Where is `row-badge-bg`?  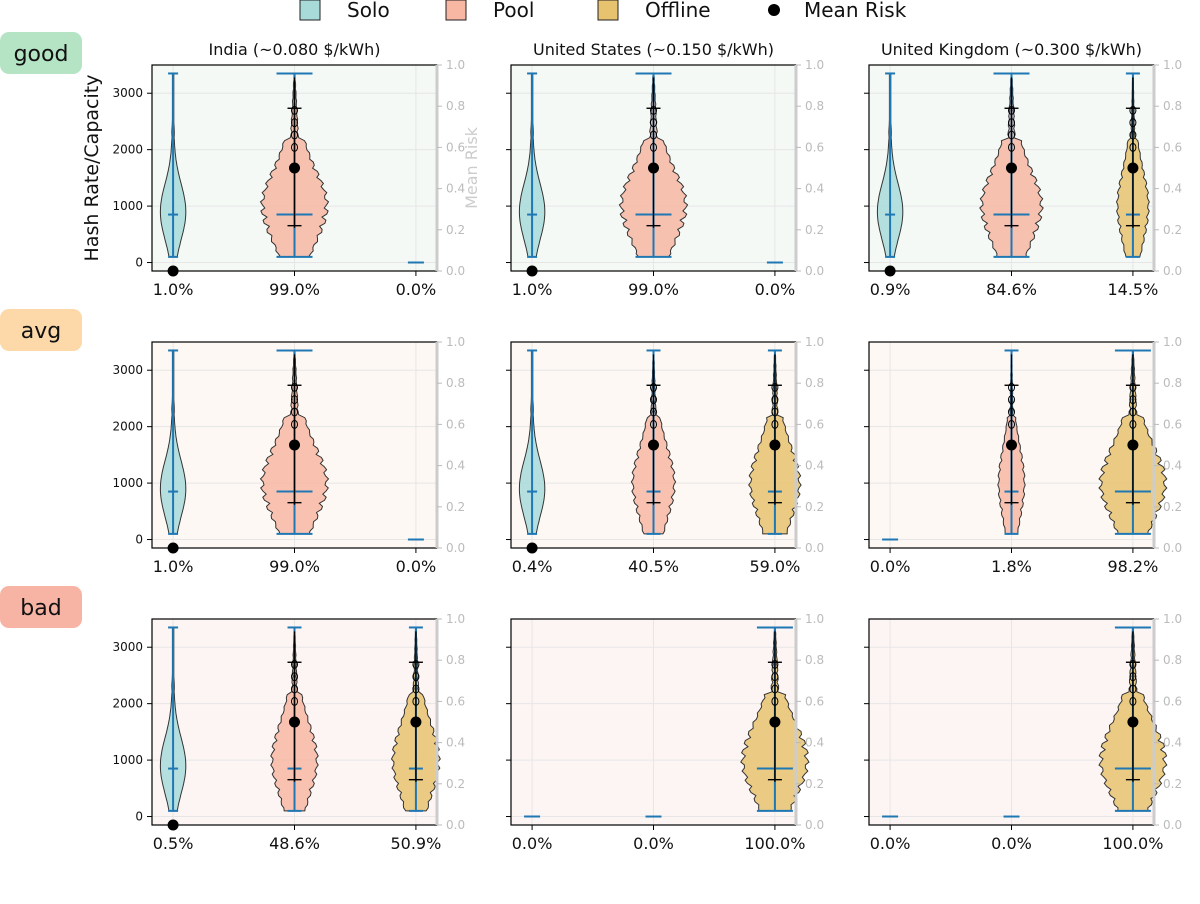 row-badge-bg is located at coordinates (41, 330).